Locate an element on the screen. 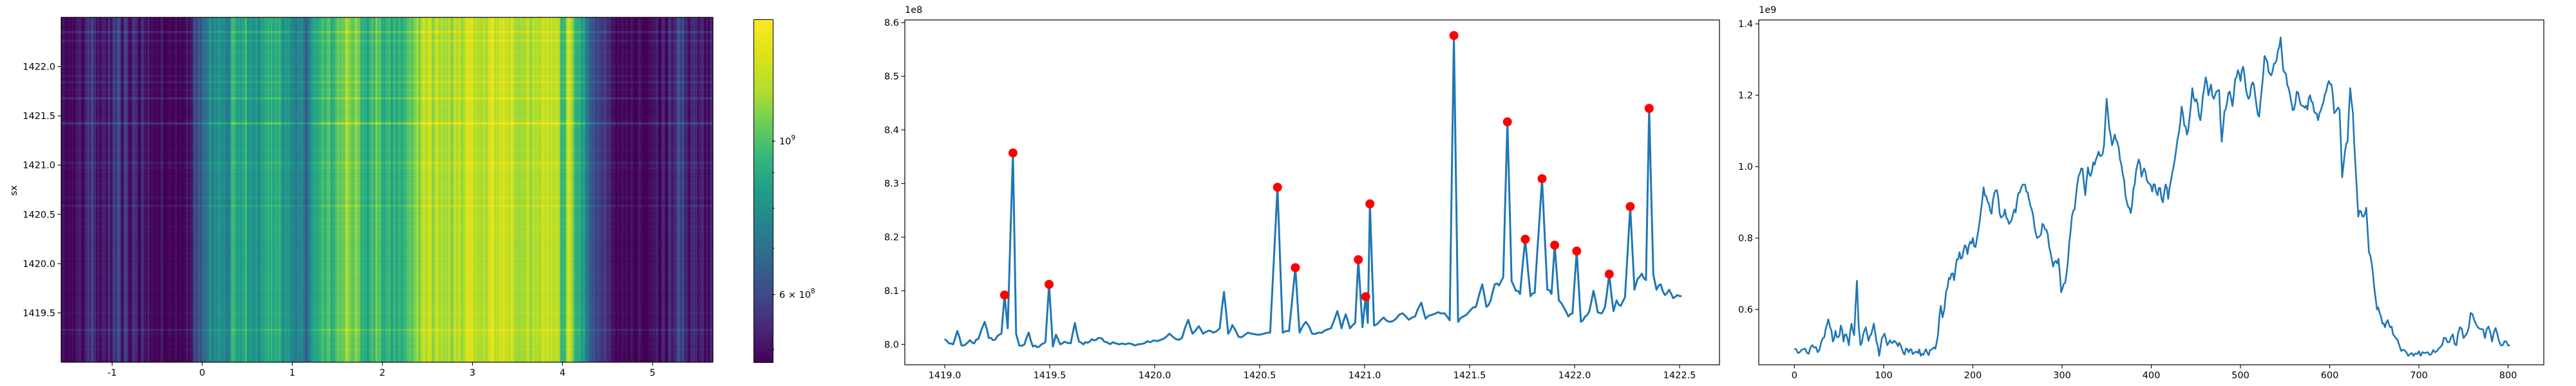 The width and height of the screenshot is (2576, 386). timeseries-y-tick-label: 1.2 is located at coordinates (1746, 96).